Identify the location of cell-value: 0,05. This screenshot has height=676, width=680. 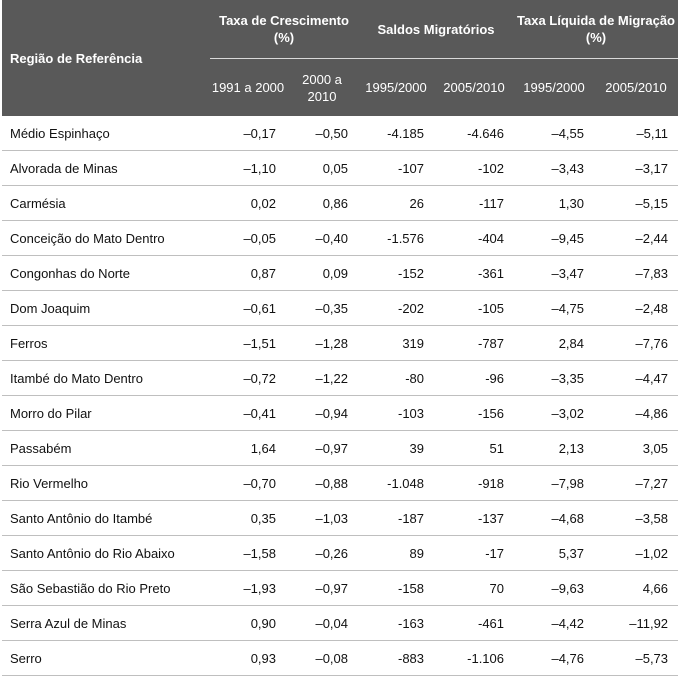
(322, 168).